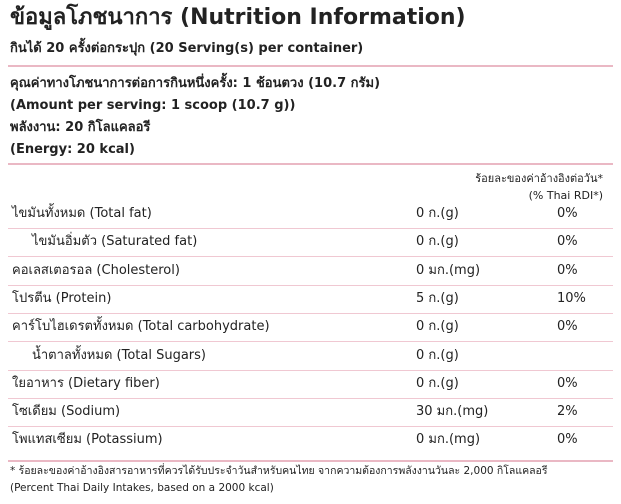  What do you see at coordinates (66, 412) in the screenshot?
I see `nutrient-name: โซเดียม (Sodium)` at bounding box center [66, 412].